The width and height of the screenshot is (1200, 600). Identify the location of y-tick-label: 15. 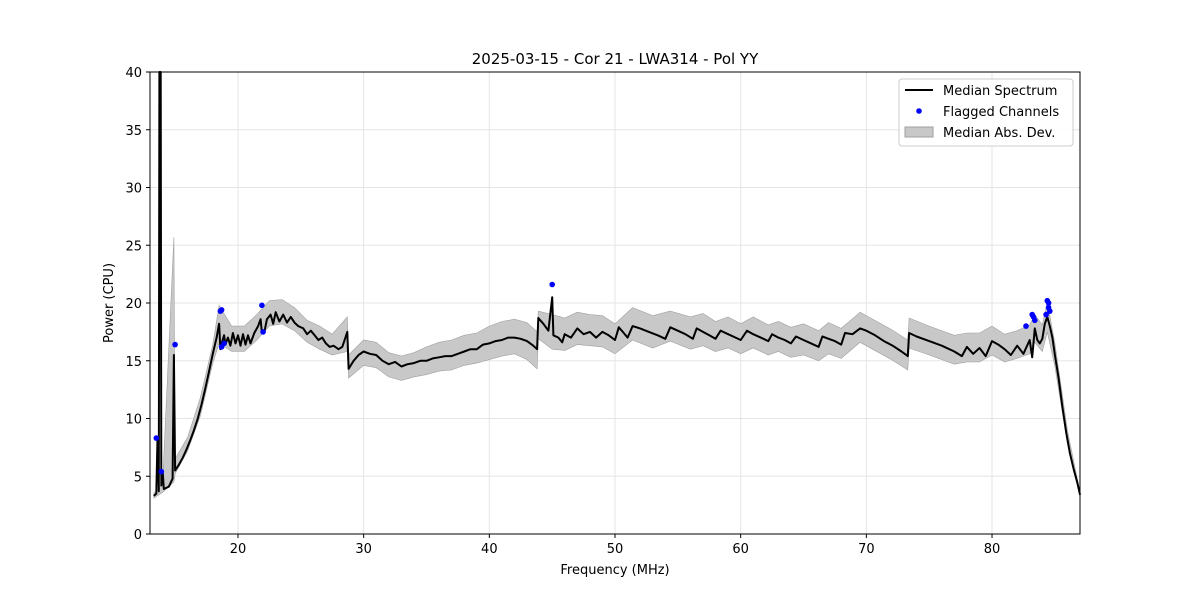
(133, 362).